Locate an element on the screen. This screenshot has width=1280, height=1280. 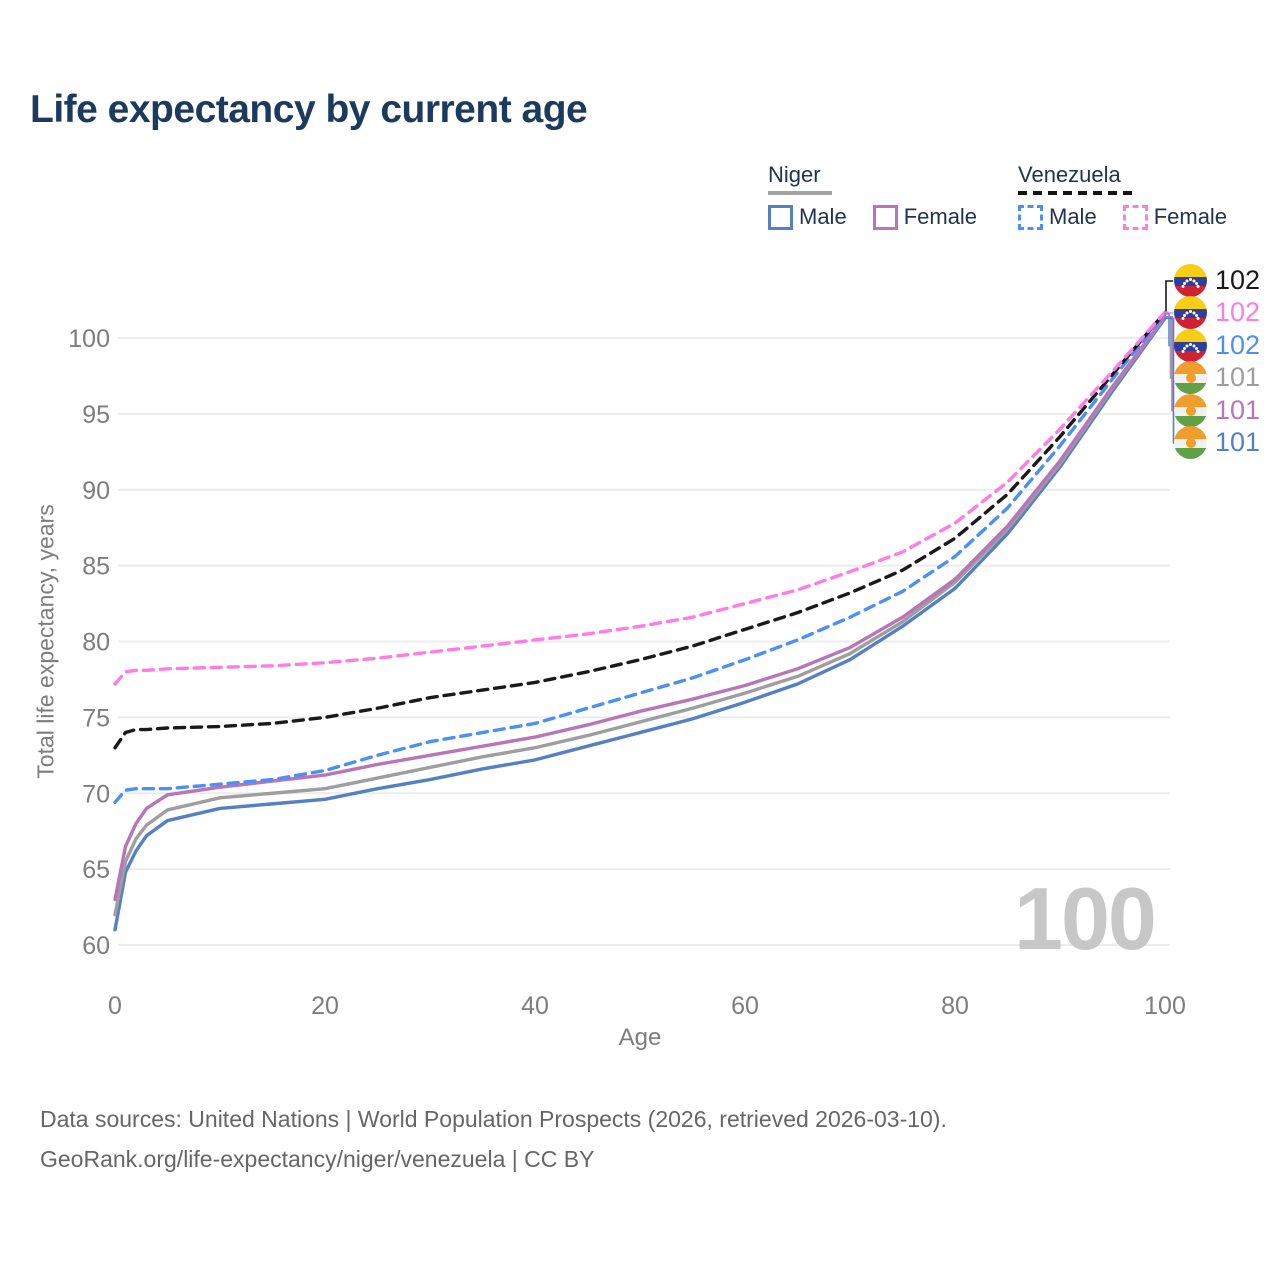
svg-text: 85 is located at coordinates (96, 567).